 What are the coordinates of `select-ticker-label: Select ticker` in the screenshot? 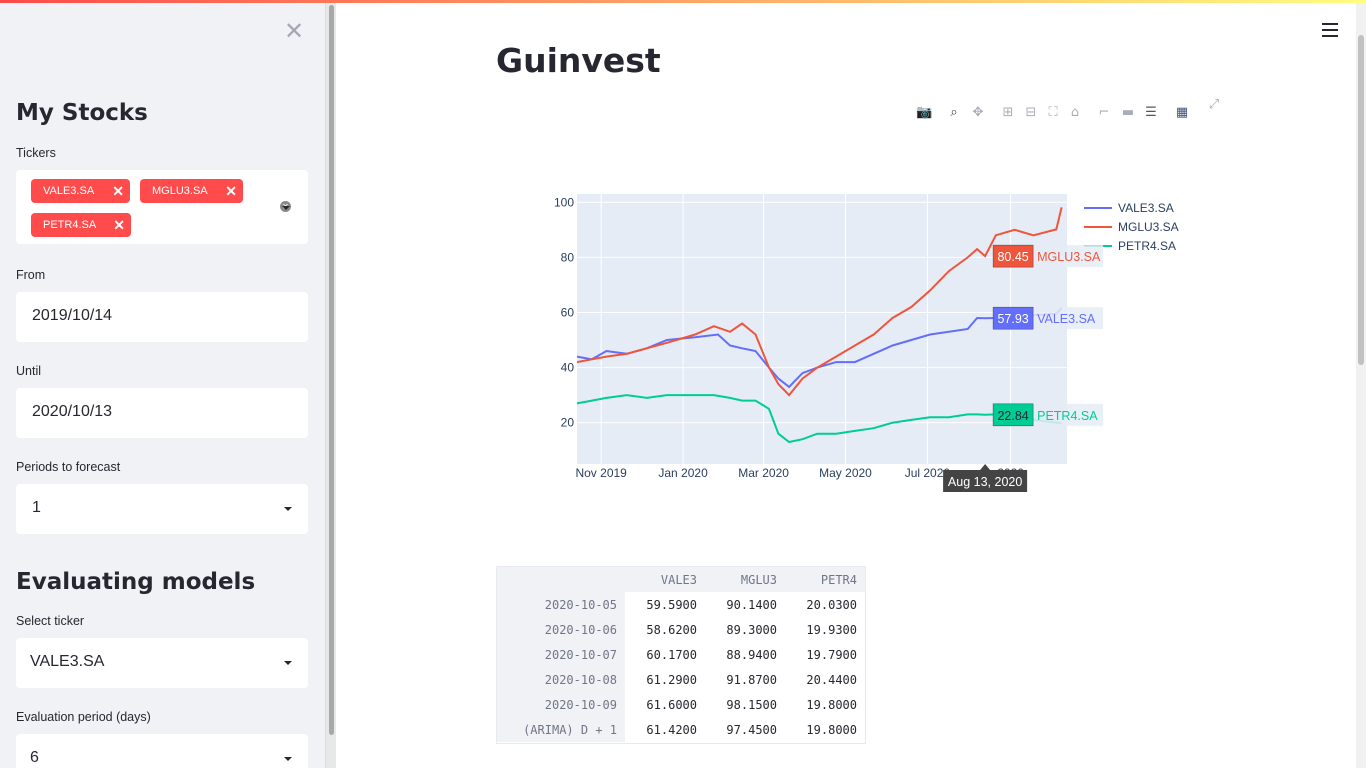 It's located at (50, 621).